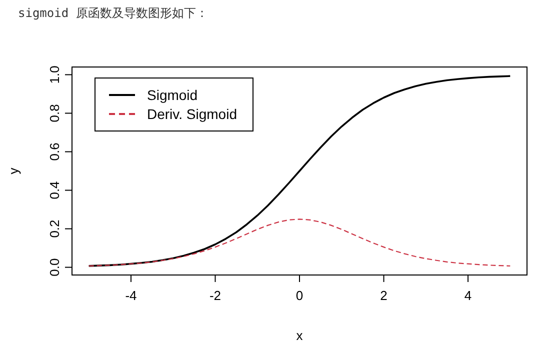 The height and width of the screenshot is (347, 554). What do you see at coordinates (54, 267) in the screenshot?
I see `y-tick-label: 0.0` at bounding box center [54, 267].